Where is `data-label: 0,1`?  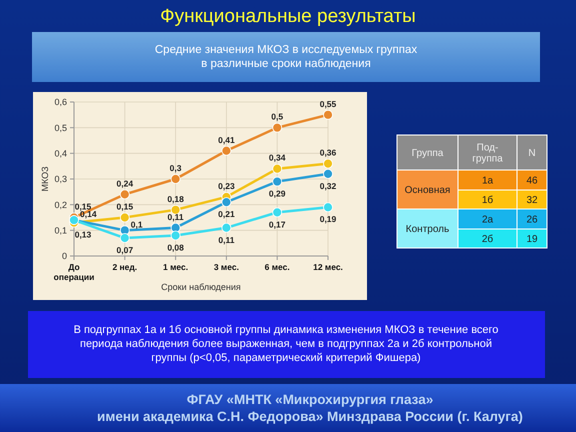
data-label: 0,1 is located at coordinates (136, 224).